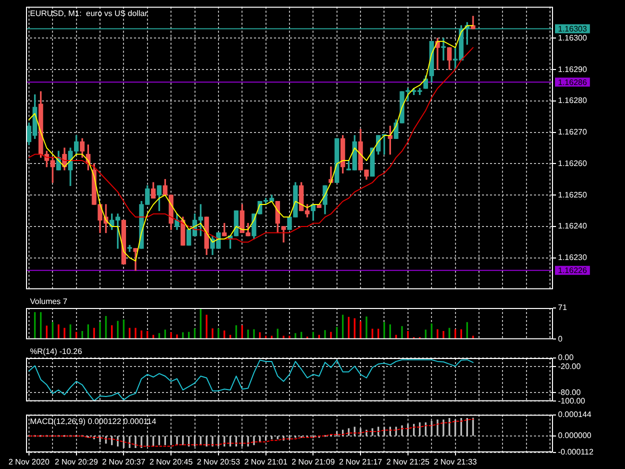  Describe the element at coordinates (573, 29) in the screenshot. I see `ref-line-label: 1.16303` at that location.